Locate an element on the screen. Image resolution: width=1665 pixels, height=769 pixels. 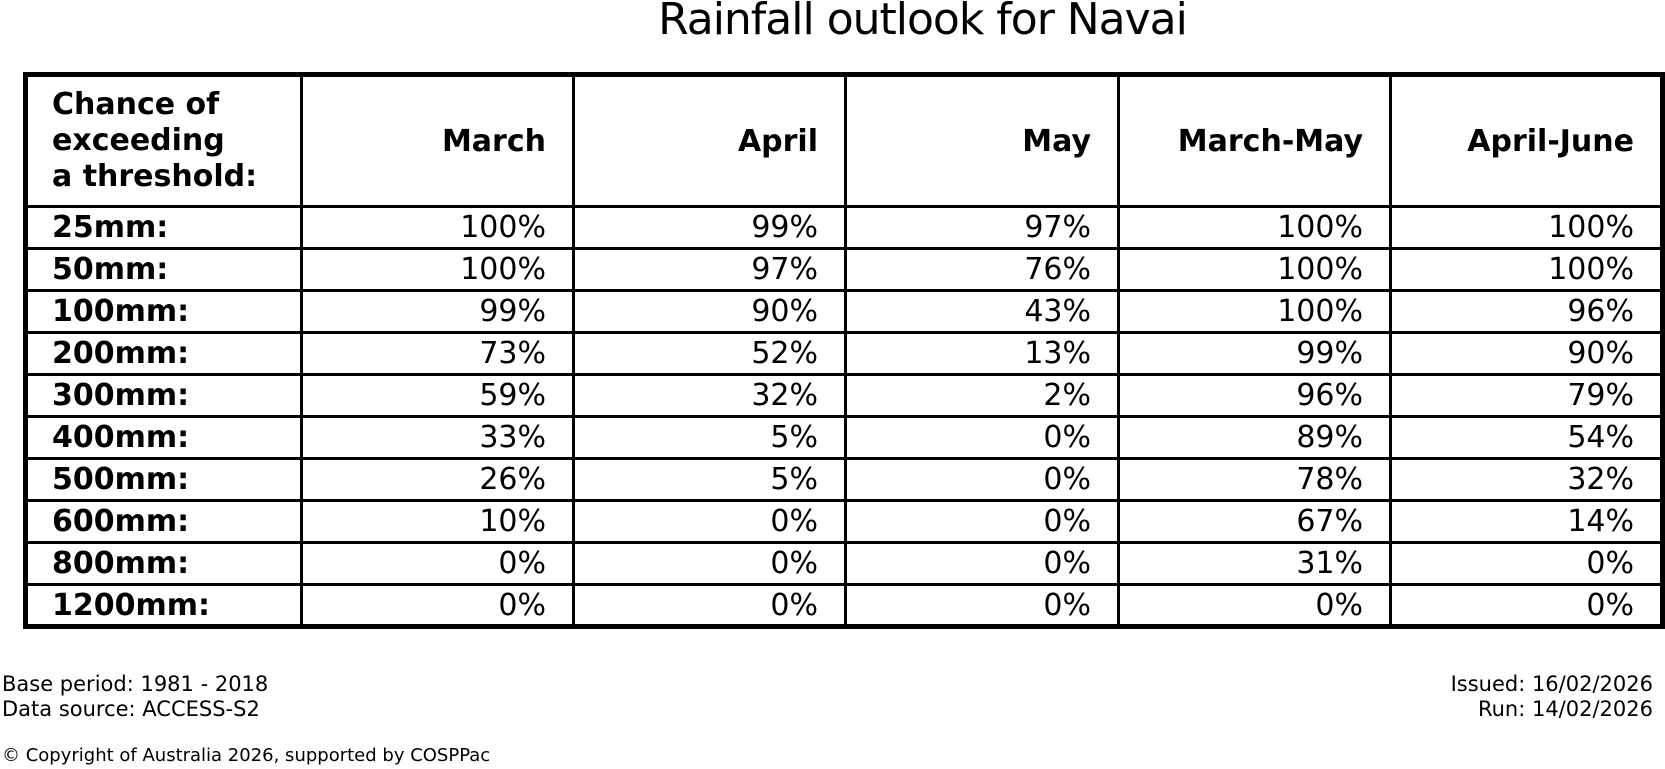
issued-date-text: Issued: 16/02/2026 is located at coordinates (1551, 684).